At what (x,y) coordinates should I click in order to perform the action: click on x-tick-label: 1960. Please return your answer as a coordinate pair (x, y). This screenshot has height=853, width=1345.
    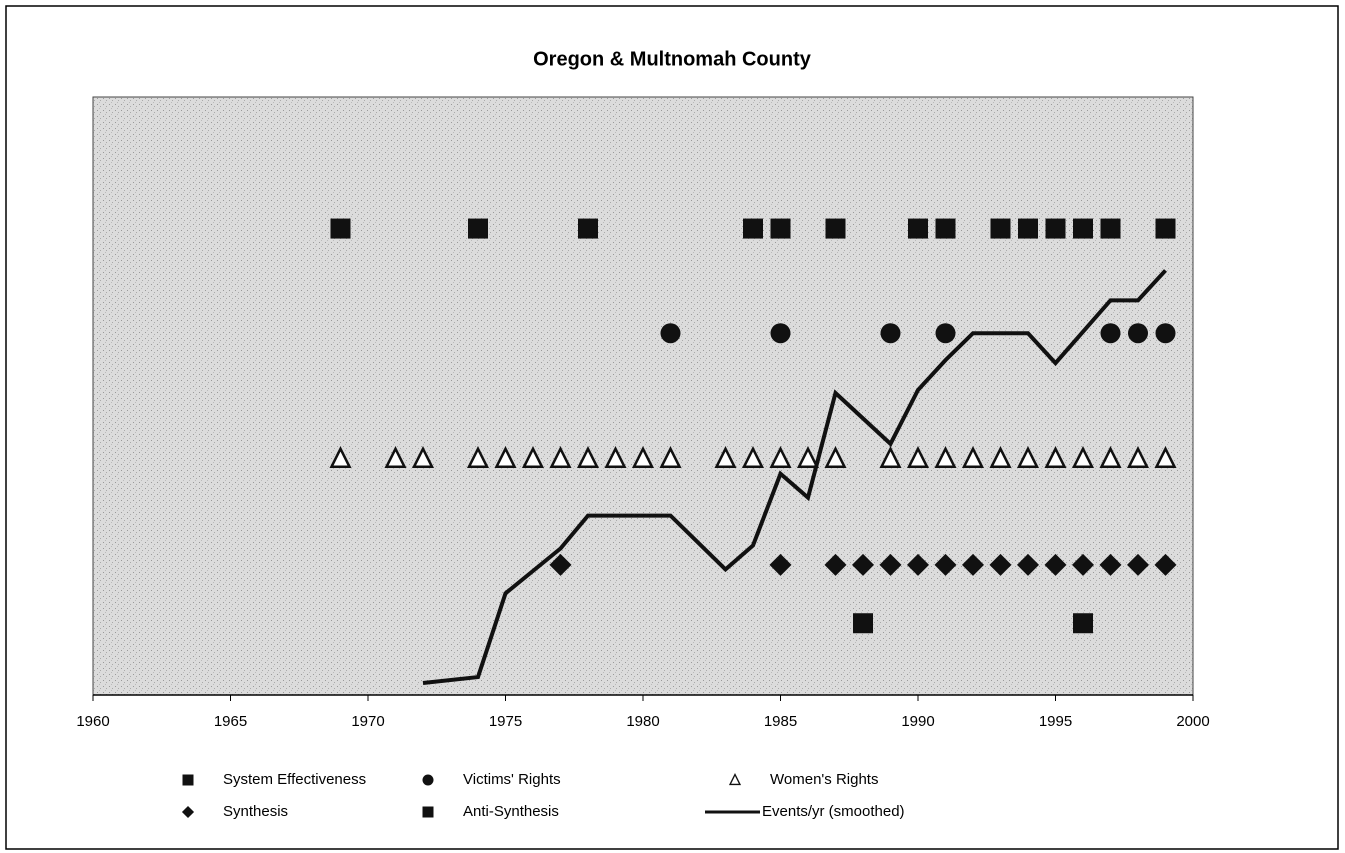
    Looking at the image, I should click on (92, 721).